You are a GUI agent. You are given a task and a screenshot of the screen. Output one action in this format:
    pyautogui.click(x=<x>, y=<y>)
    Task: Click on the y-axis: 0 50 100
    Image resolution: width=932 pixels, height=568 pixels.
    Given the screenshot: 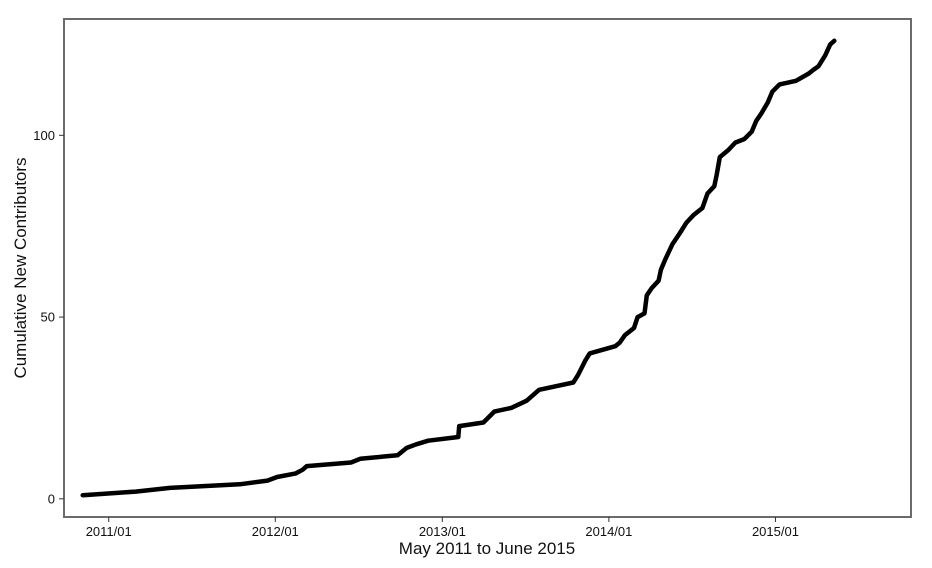 What is the action you would take?
    pyautogui.click(x=48, y=317)
    